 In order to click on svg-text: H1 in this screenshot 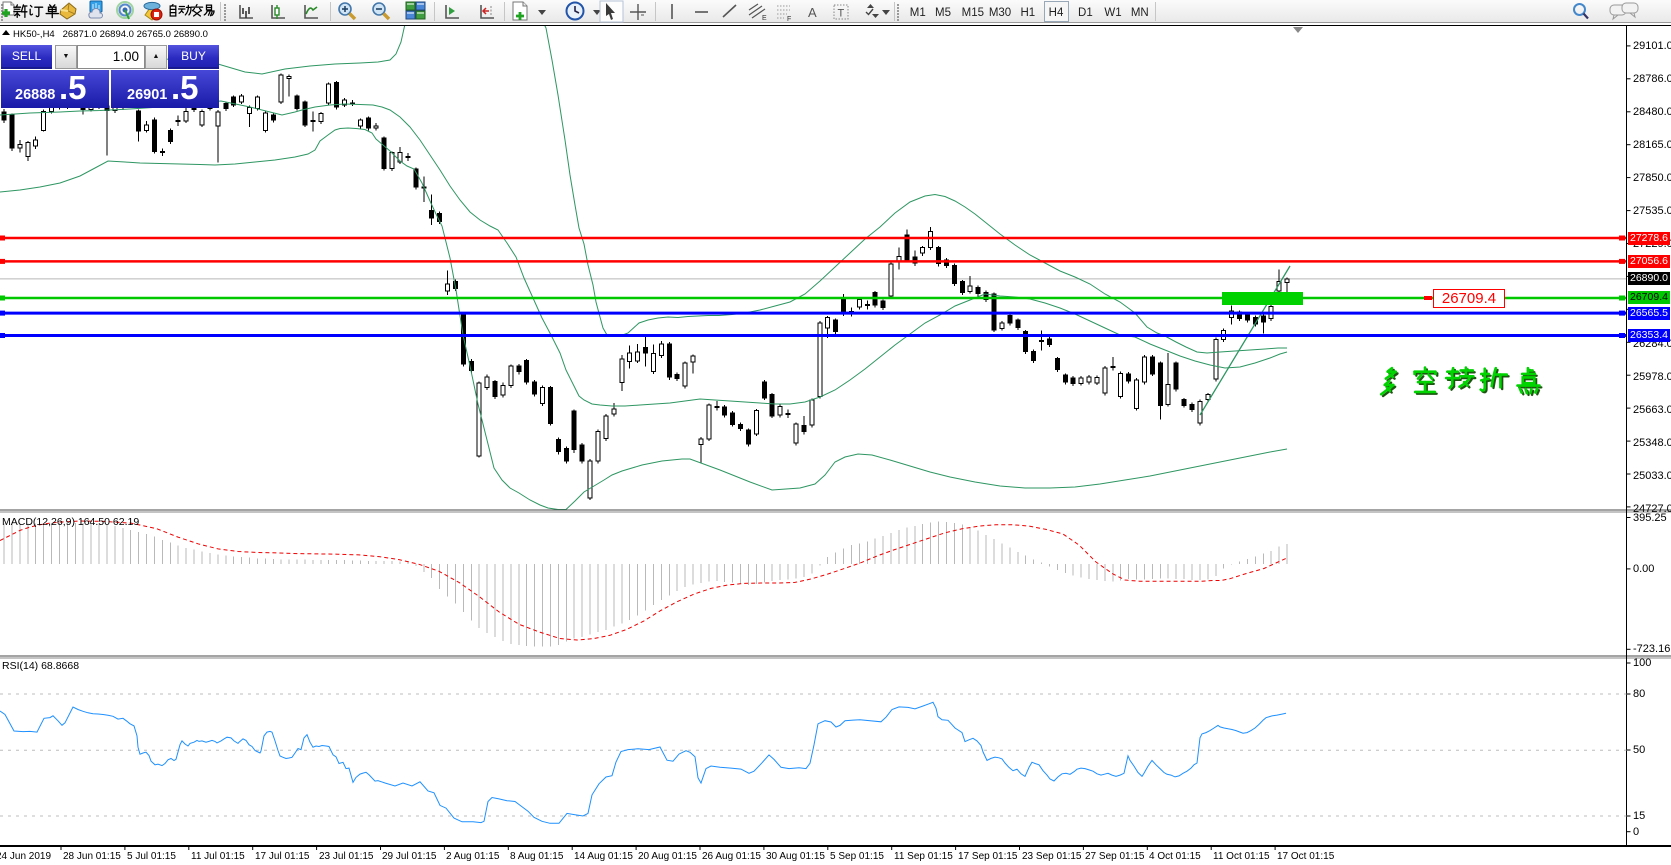, I will do `click(1027, 13)`.